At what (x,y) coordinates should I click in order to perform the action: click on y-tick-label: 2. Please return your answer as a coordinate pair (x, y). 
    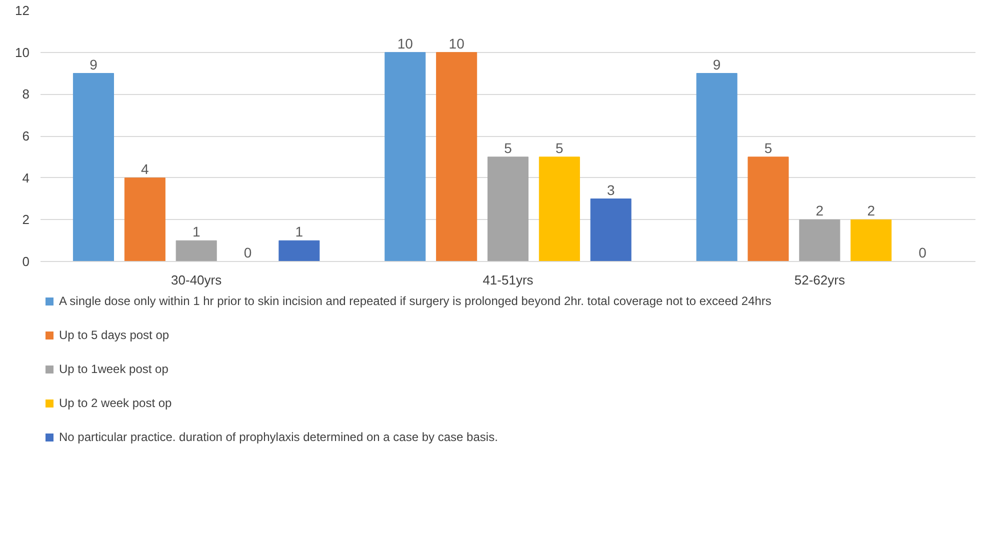
    Looking at the image, I should click on (26, 220).